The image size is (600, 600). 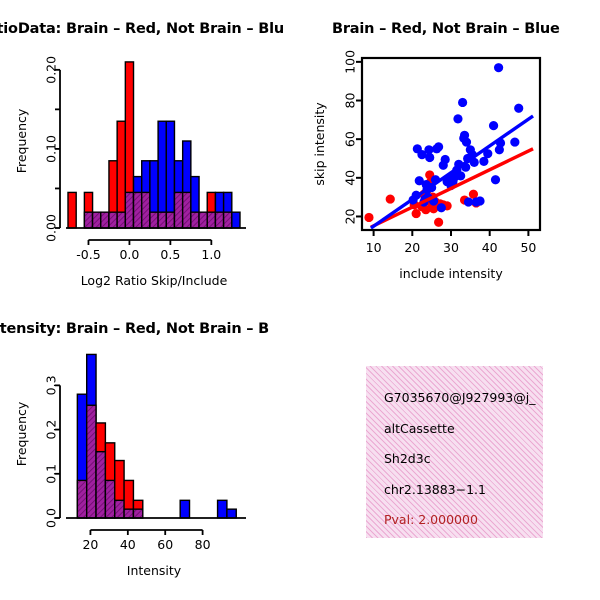 I want to click on infobox-hatch-pattern, so click(x=454, y=452).